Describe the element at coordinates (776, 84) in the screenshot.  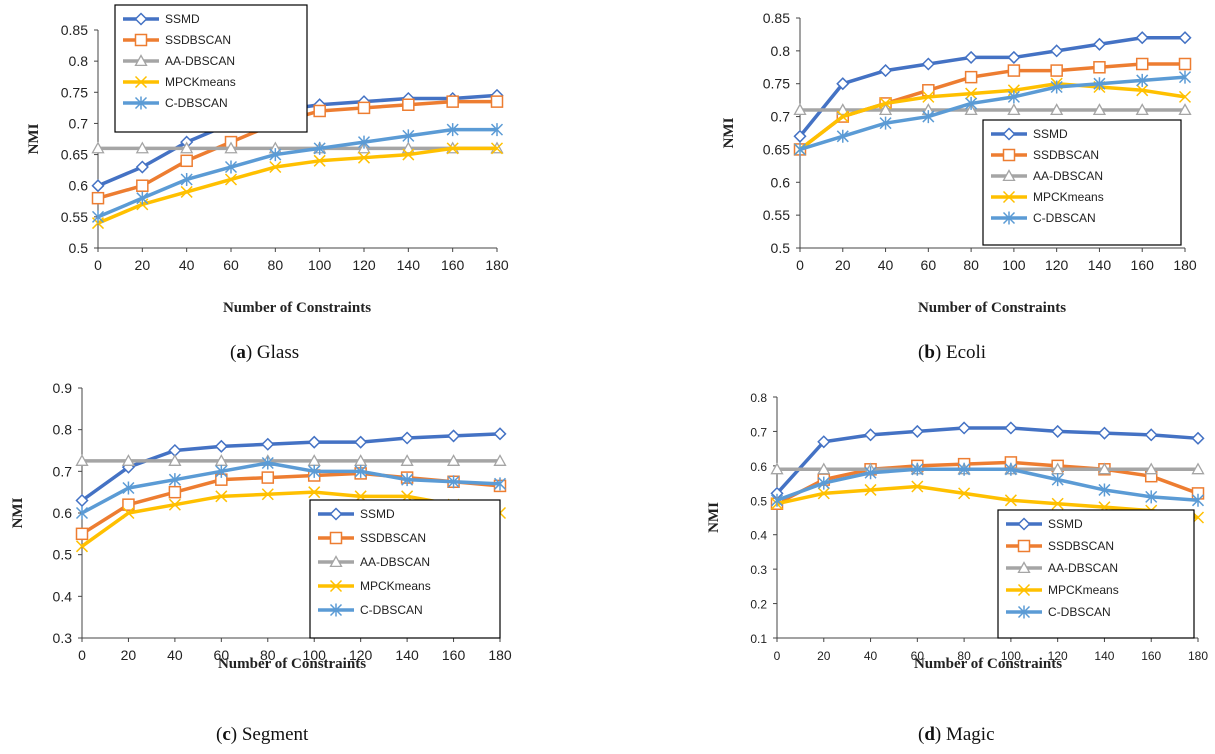
I see `y-tick-label: 0.75` at that location.